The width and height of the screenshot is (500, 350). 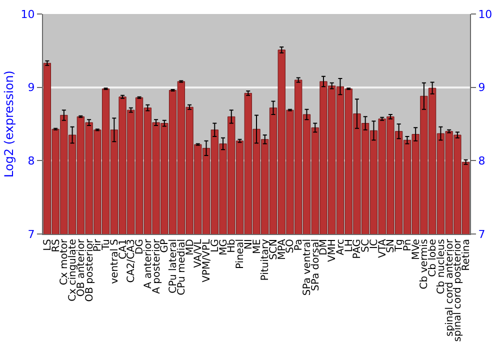 What do you see at coordinates (482, 87) in the screenshot?
I see `y2-tick-label: 9` at bounding box center [482, 87].